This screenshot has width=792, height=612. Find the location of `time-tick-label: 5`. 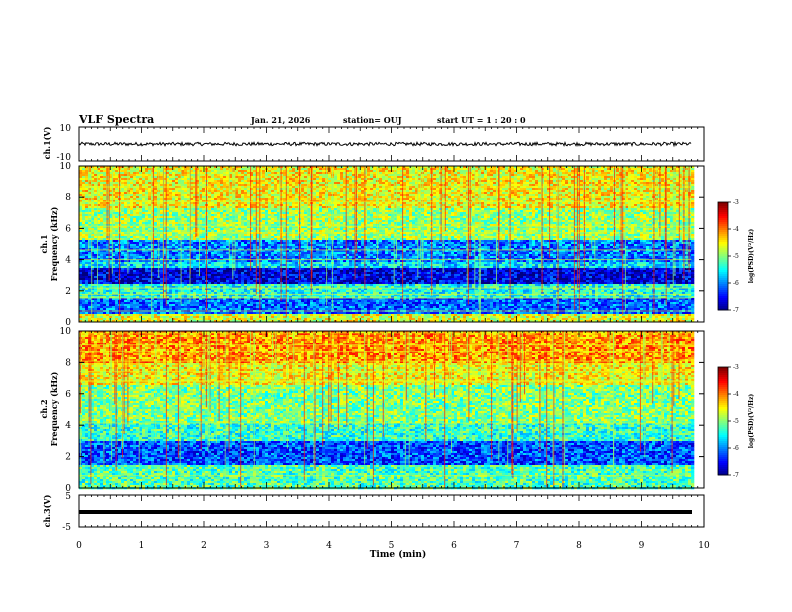

time-tick-label: 5 is located at coordinates (392, 546).